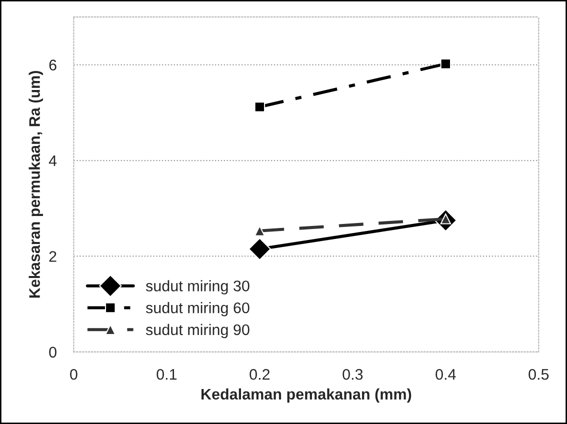 This screenshot has height=424, width=567. Describe the element at coordinates (74, 374) in the screenshot. I see `x-tick-label: 0` at that location.